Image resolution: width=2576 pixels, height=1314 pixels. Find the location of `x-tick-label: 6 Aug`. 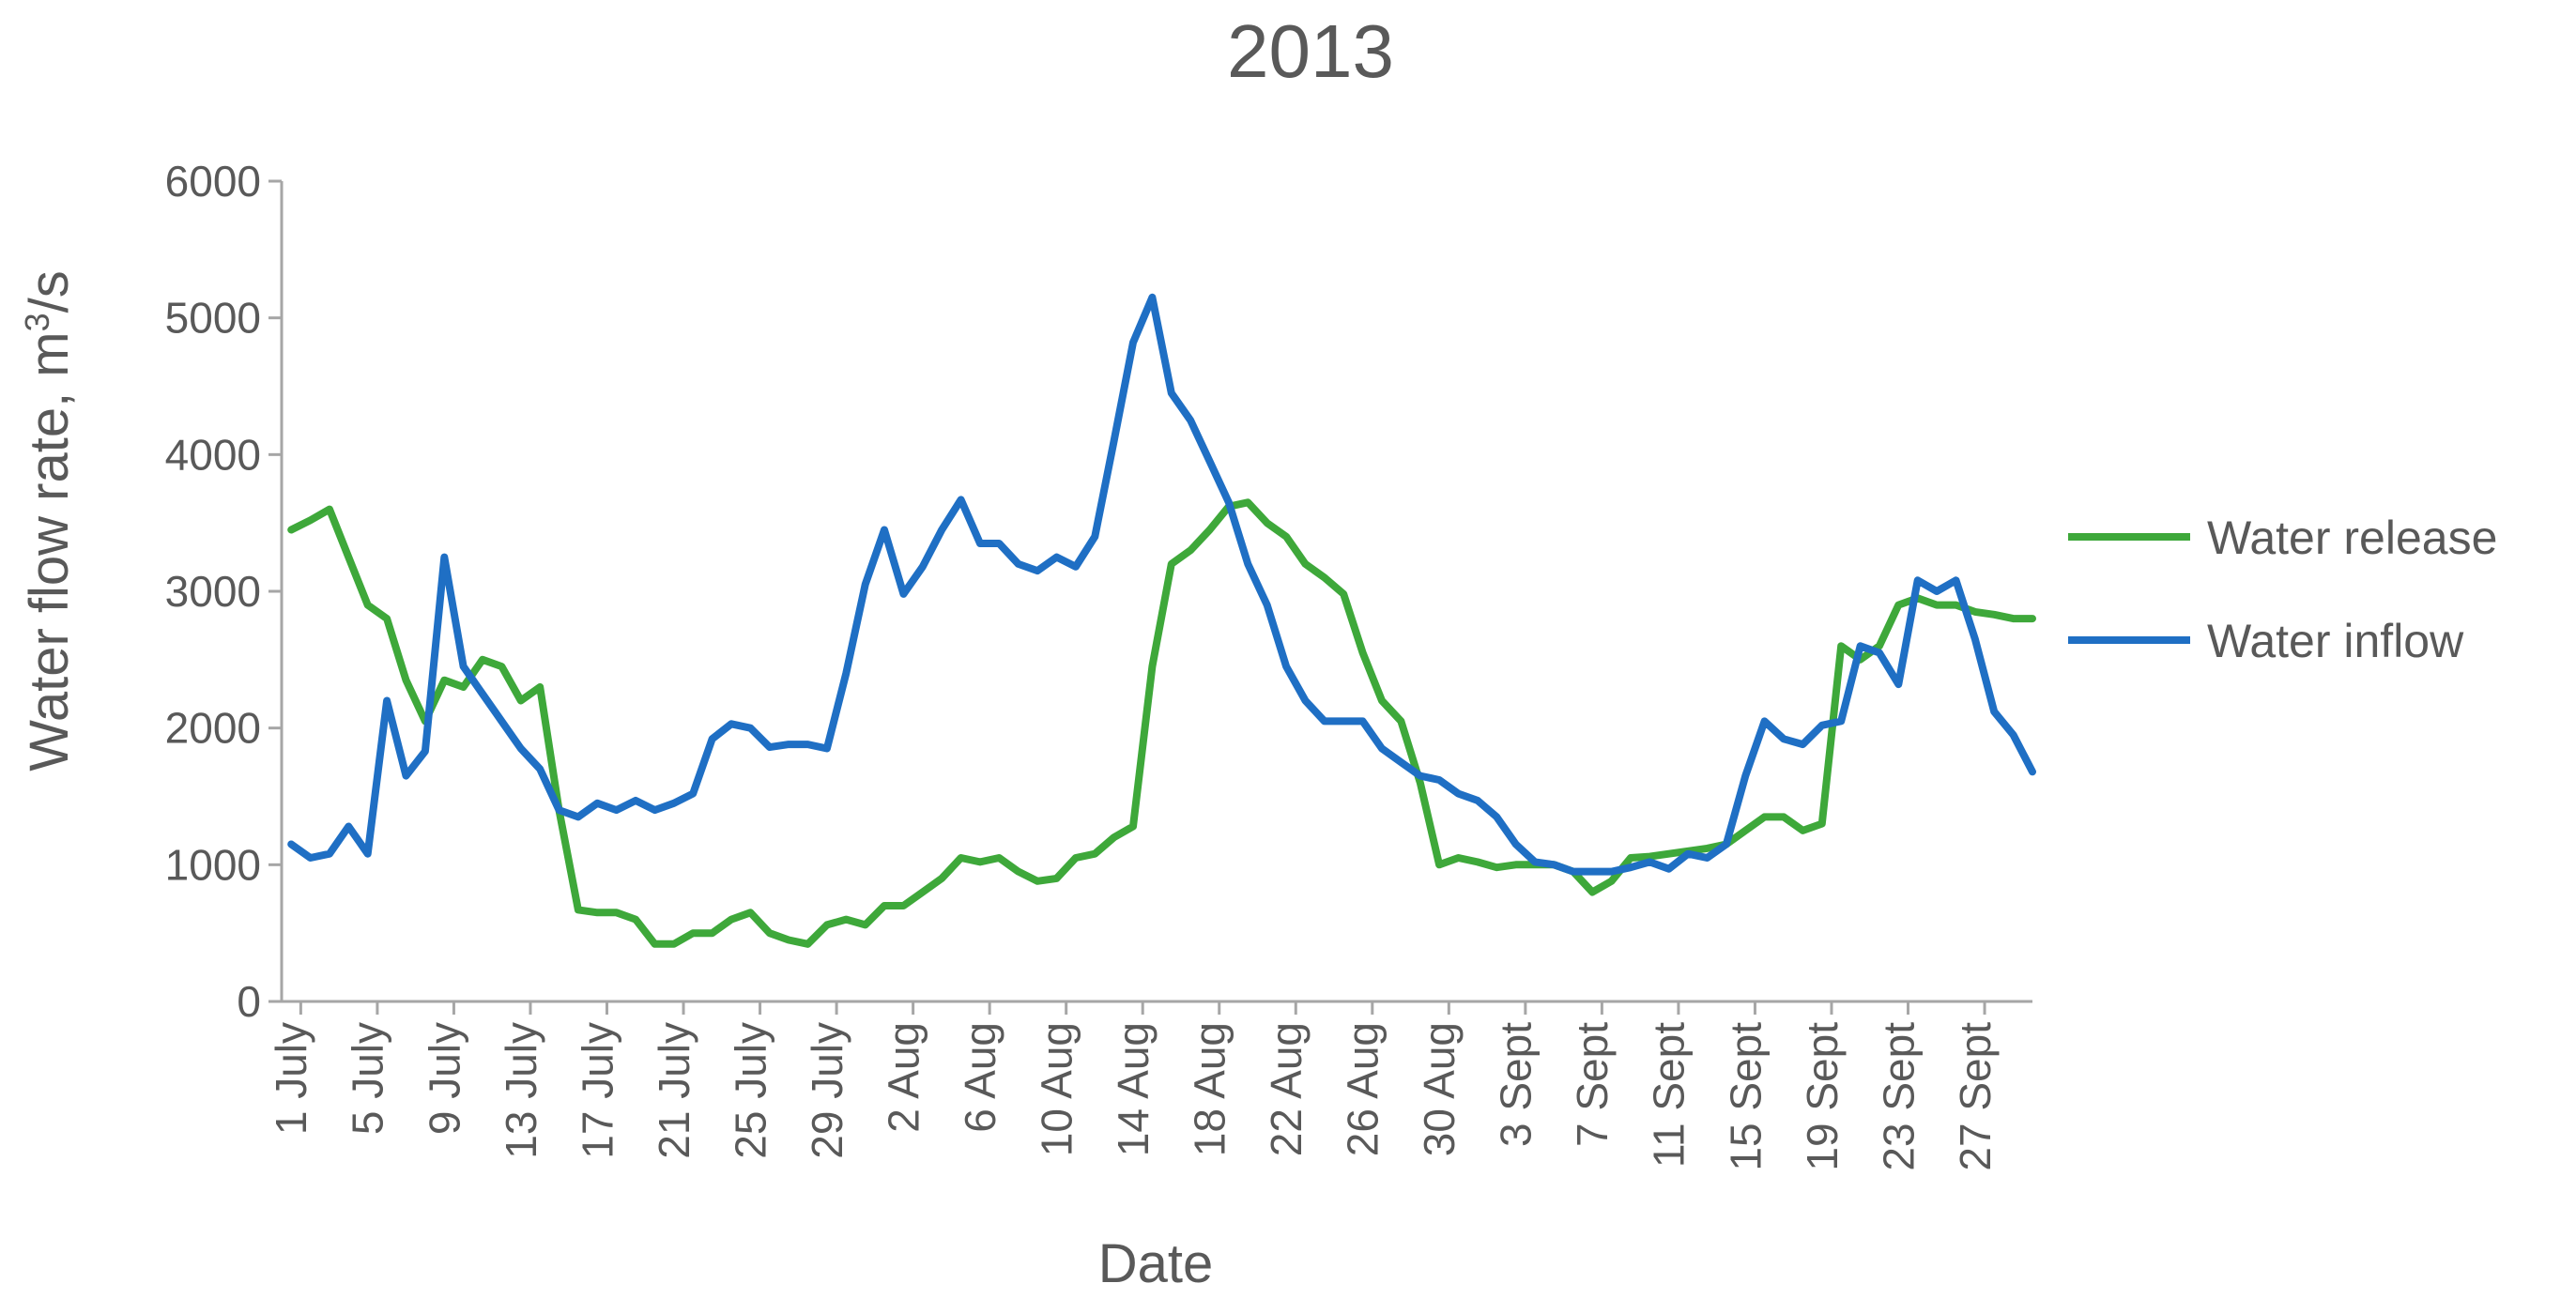

x-tick-label: 6 Aug is located at coordinates (980, 1077).